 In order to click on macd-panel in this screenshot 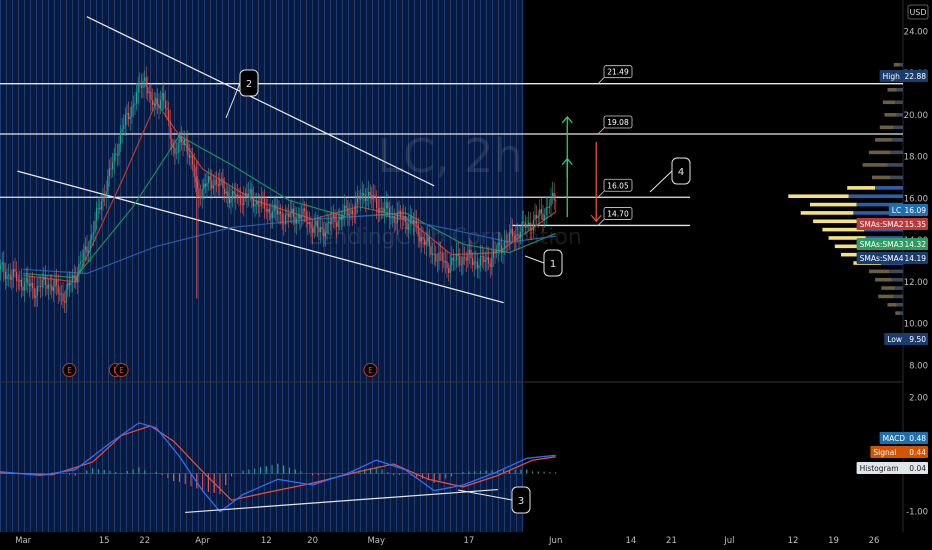, I will do `click(278, 468)`.